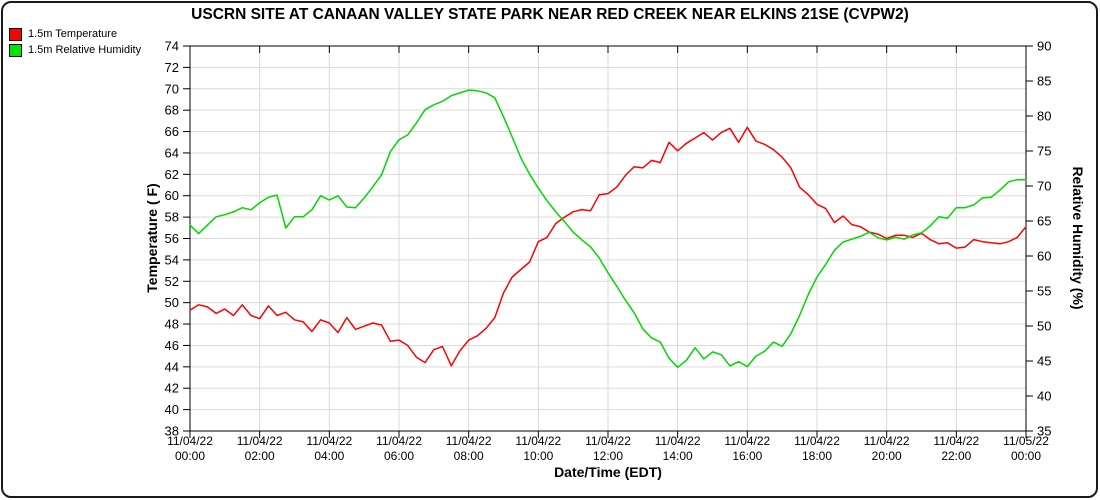 The width and height of the screenshot is (1100, 500). Describe the element at coordinates (329, 456) in the screenshot. I see `svg-text: 04:00` at that location.